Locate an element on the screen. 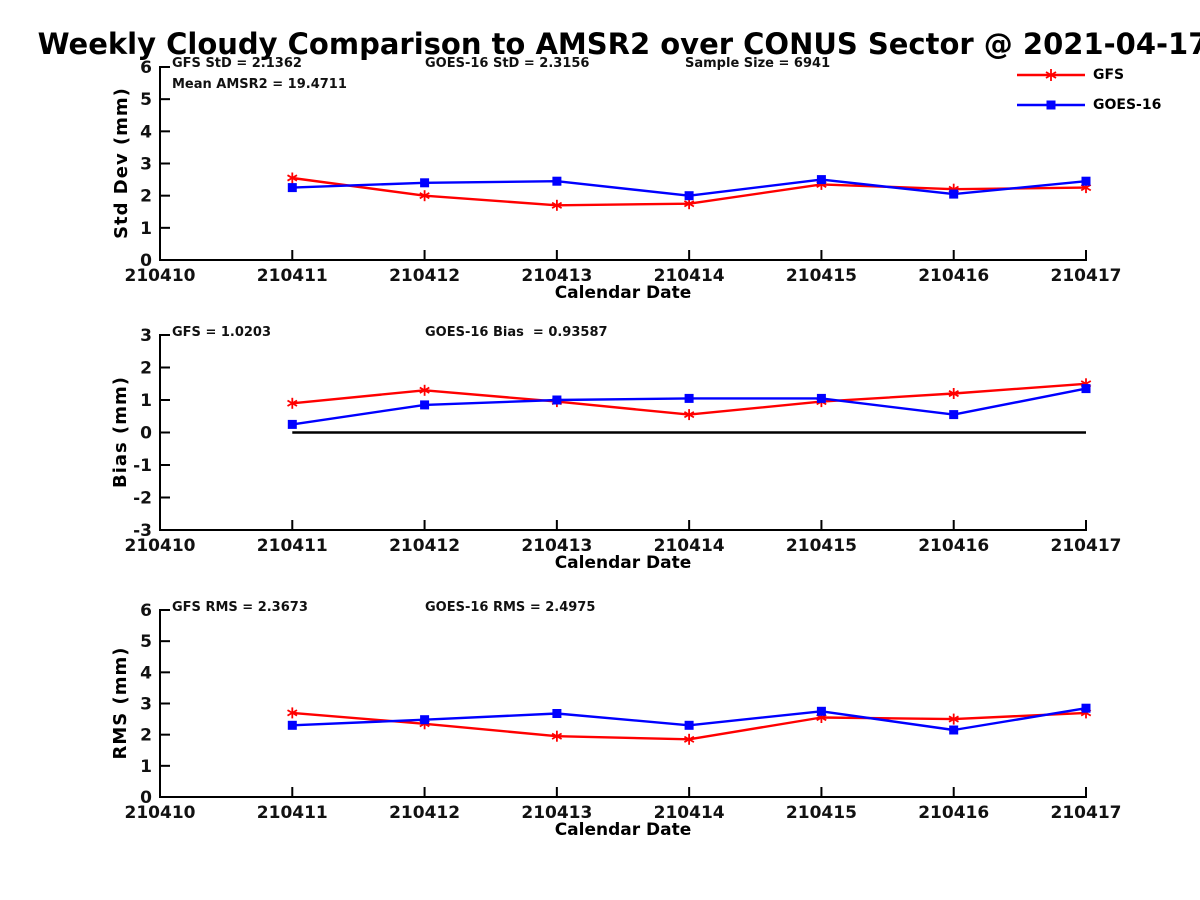  annotation-goes16-bias: GOES-16 Bias = 0.93587 is located at coordinates (516, 332).